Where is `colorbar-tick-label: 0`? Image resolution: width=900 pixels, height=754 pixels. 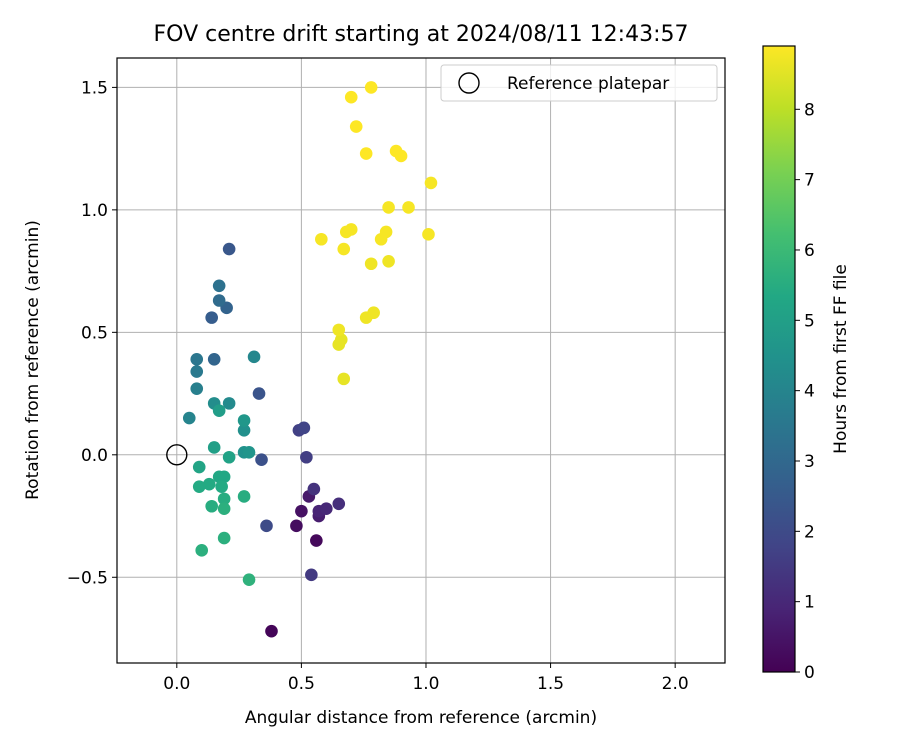 colorbar-tick-label: 0 is located at coordinates (809, 673).